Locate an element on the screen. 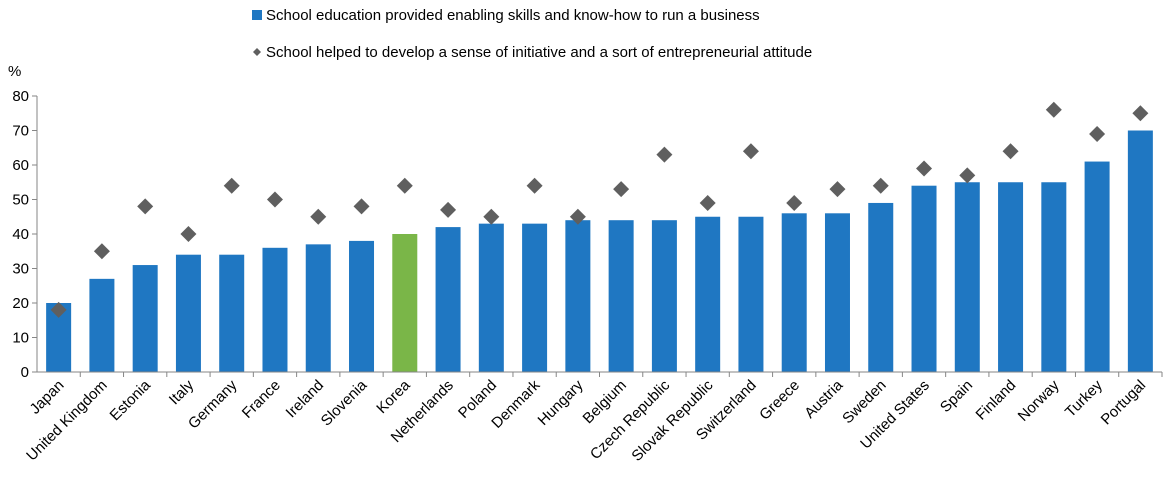 The height and width of the screenshot is (486, 1165). x-category-label: Portugal is located at coordinates (1124, 403).